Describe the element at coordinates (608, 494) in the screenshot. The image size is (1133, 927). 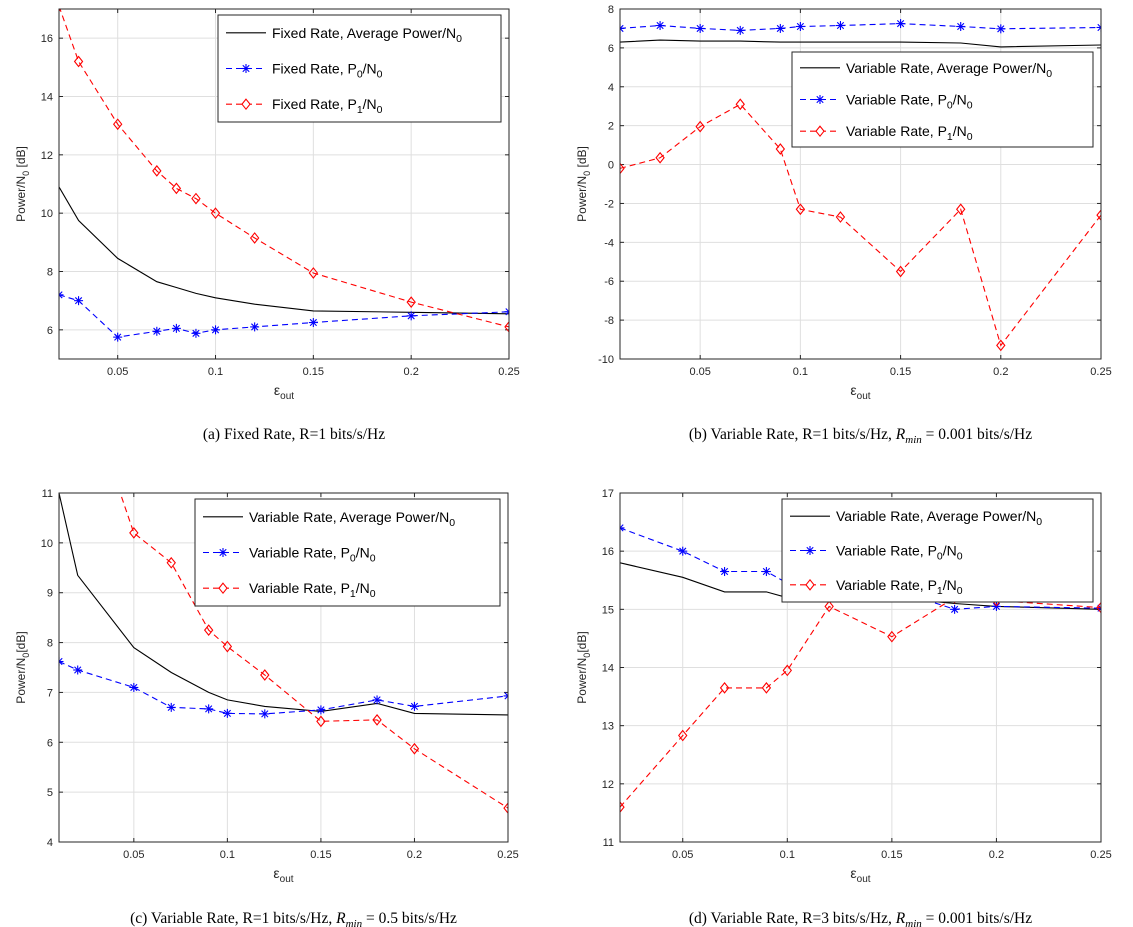
I see `y-tick-label: 17` at that location.